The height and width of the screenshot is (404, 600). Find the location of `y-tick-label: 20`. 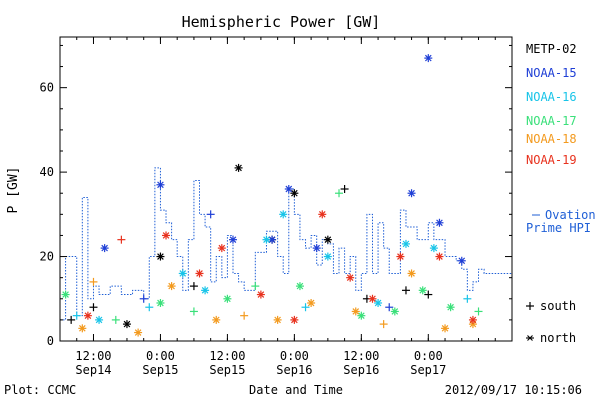

y-tick-label: 20 is located at coordinates (47, 257).